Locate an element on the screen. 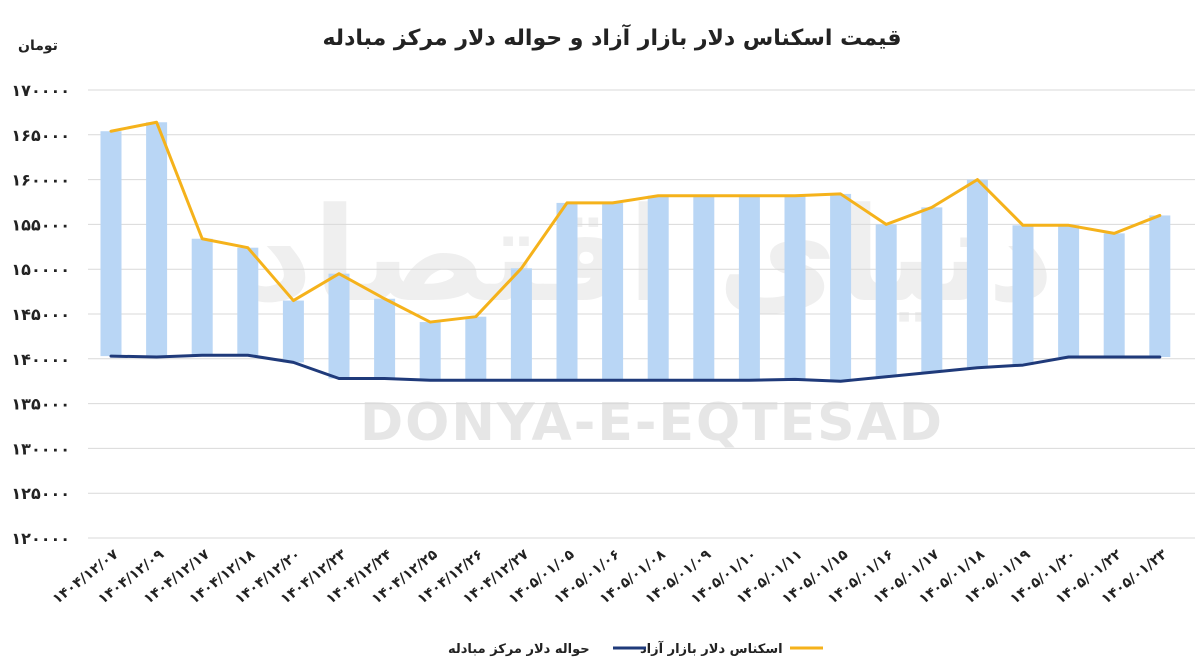 The height and width of the screenshot is (669, 1200). y-tick-label: ۱۵۰۰۰۰ is located at coordinates (40, 269).